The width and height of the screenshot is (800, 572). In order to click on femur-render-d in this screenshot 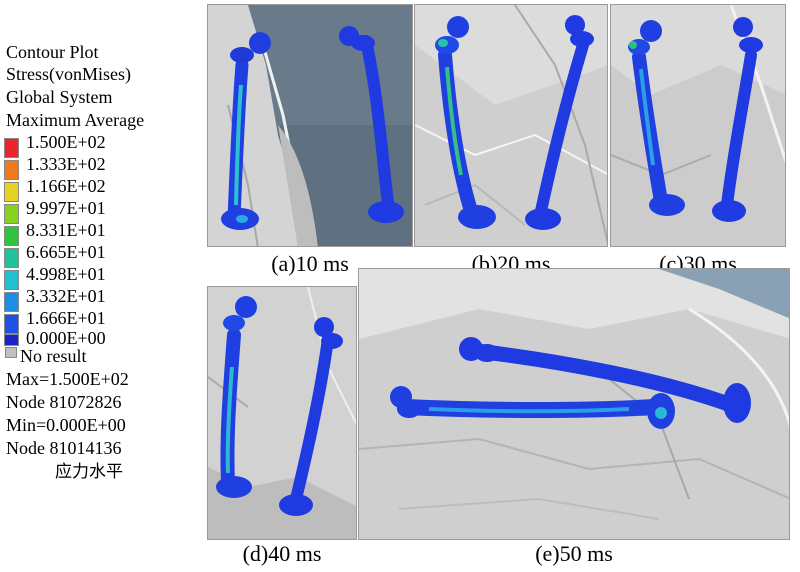, I will do `click(282, 413)`.